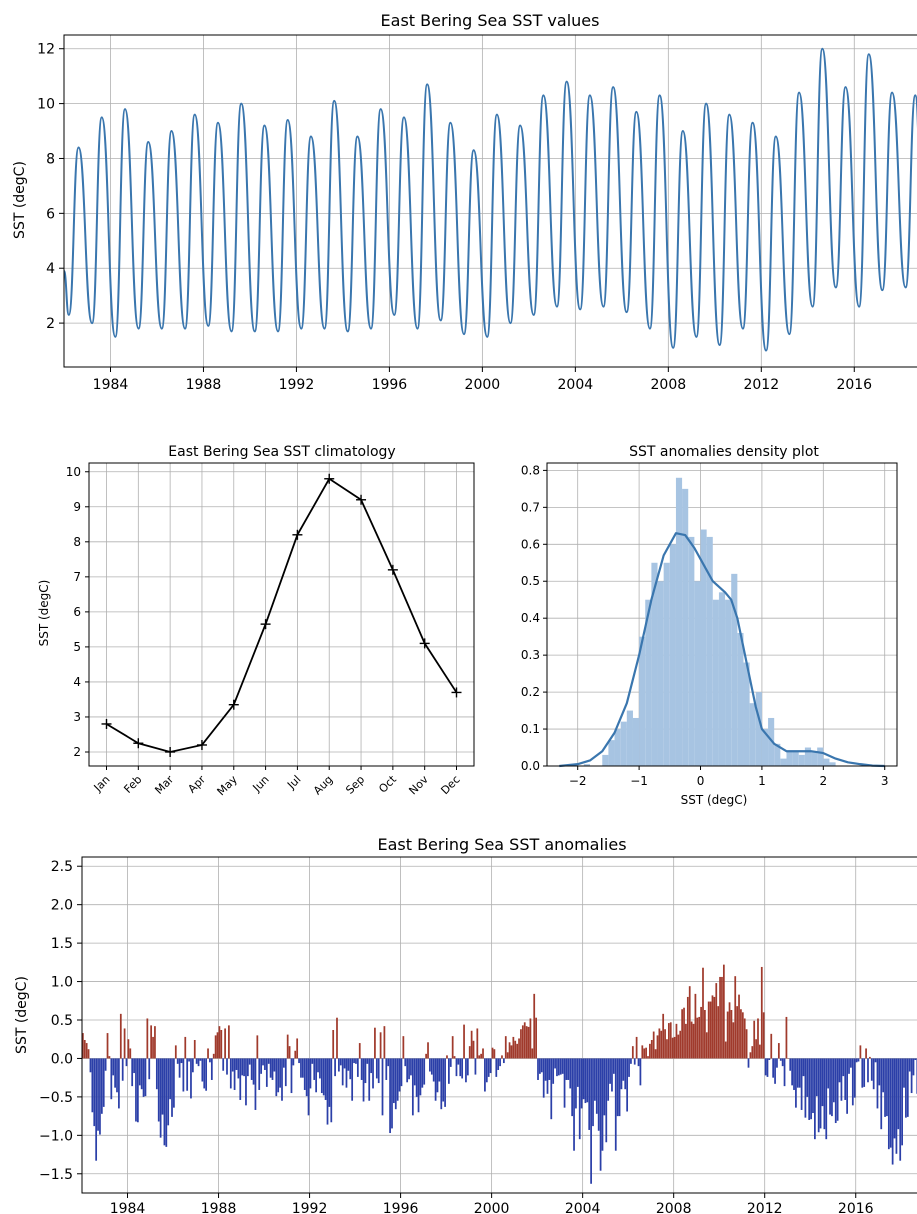  What do you see at coordinates (530, 507) in the screenshot?
I see `sst-density-tick-label-y: 0.7` at bounding box center [530, 507].